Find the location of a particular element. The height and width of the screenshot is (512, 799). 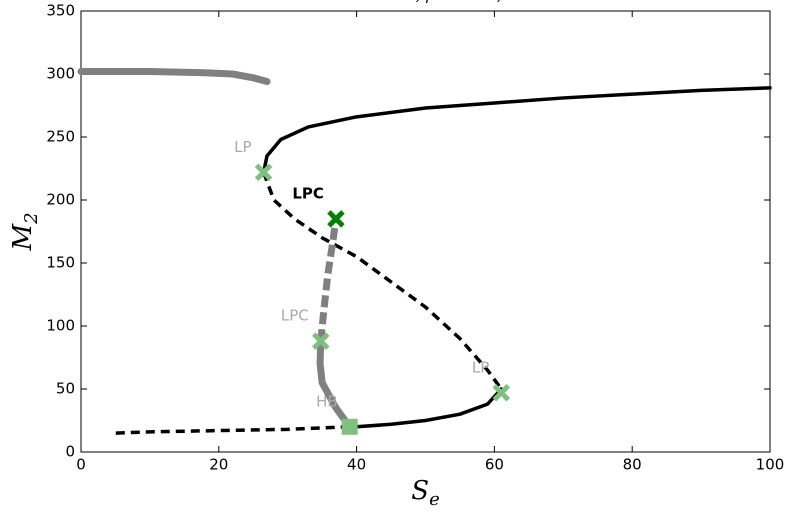

x-axis-label-main: S is located at coordinates (420, 491).